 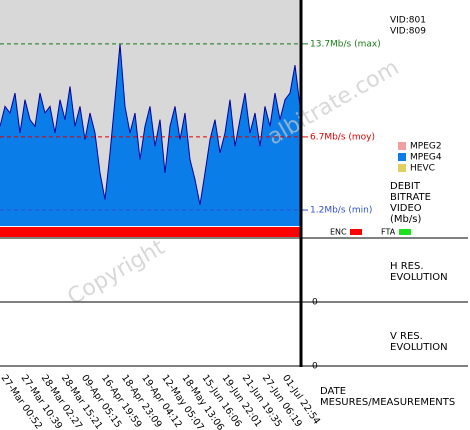 I want to click on panel-label: V RES., so click(x=406, y=336).